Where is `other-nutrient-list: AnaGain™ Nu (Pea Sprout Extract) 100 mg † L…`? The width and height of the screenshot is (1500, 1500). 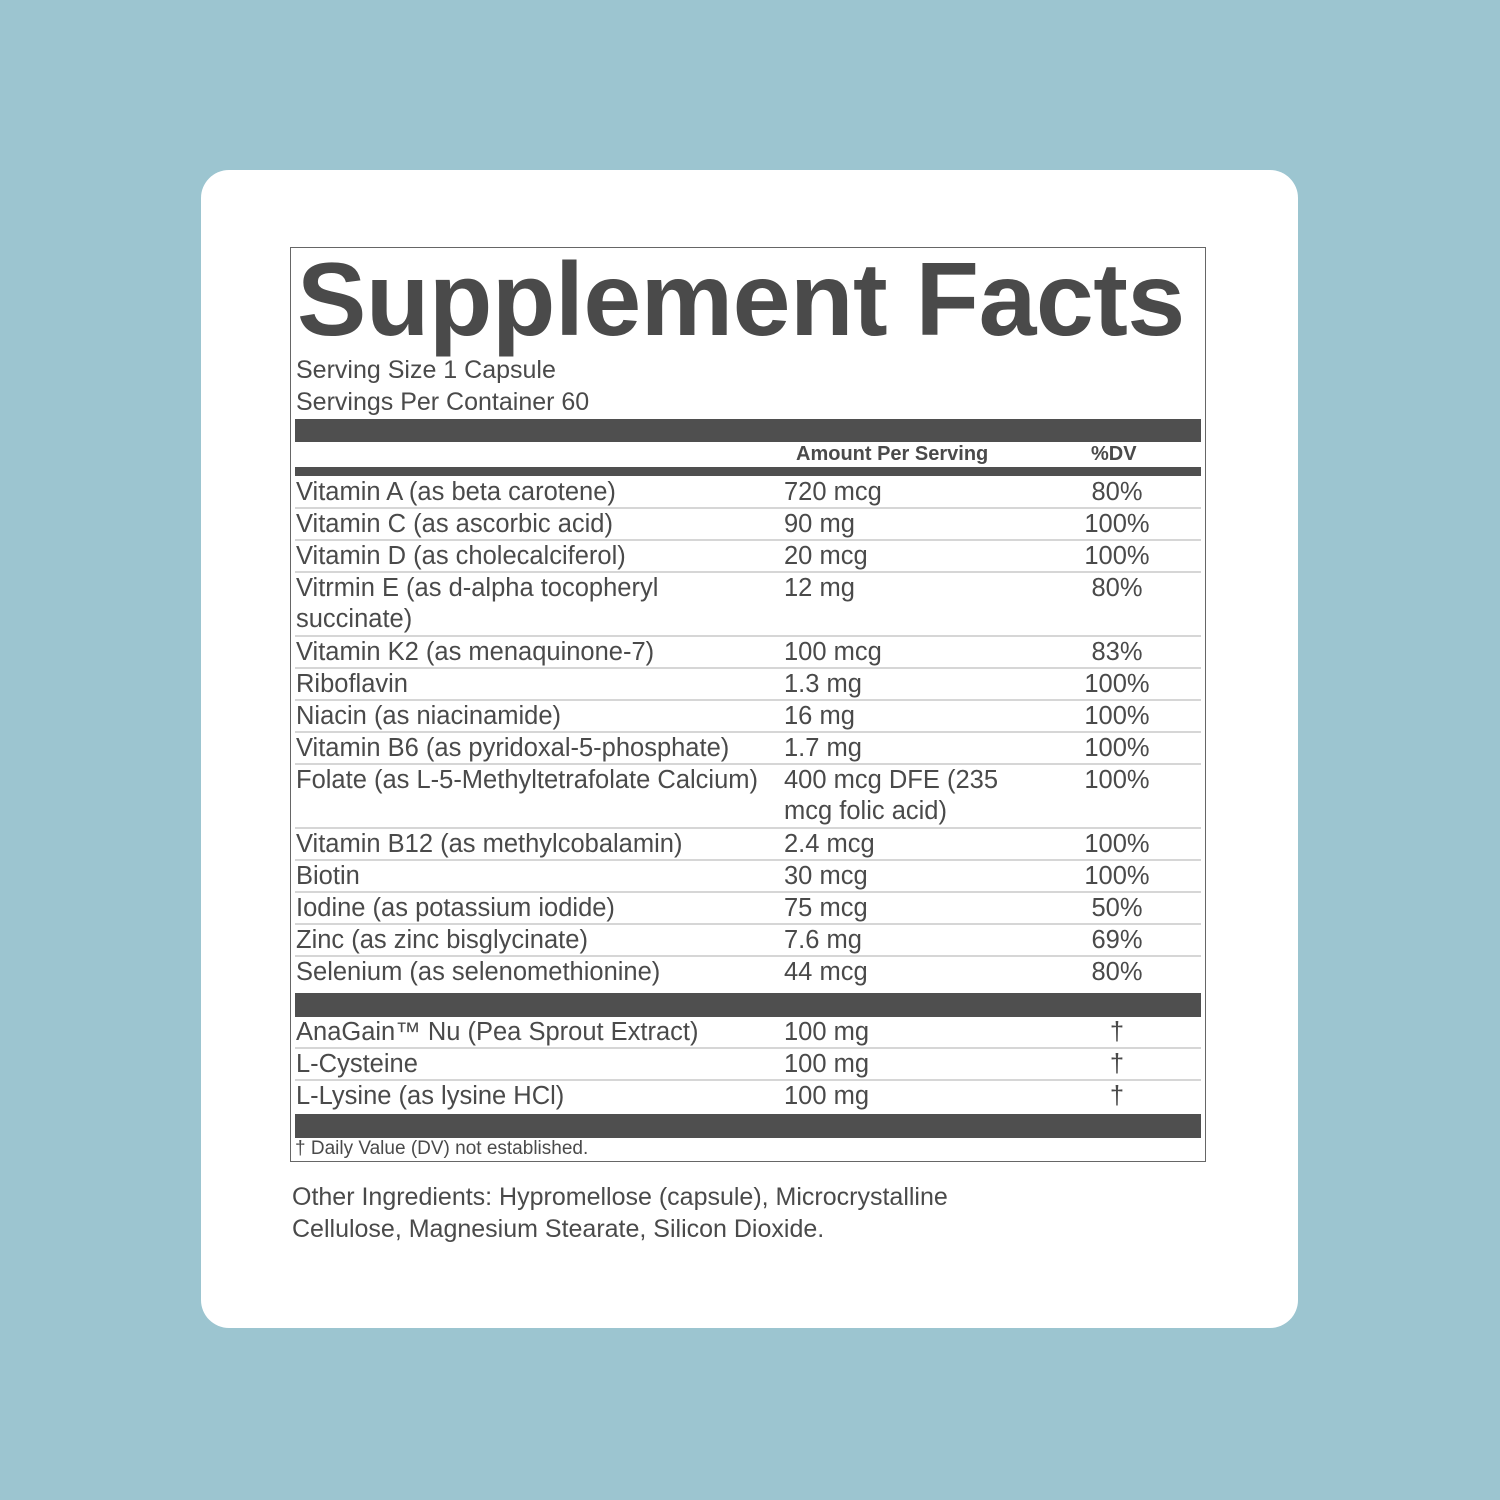
other-nutrient-list: AnaGain™ Nu (Pea Sprout Extract) 100 mg † L… is located at coordinates (748, 1065).